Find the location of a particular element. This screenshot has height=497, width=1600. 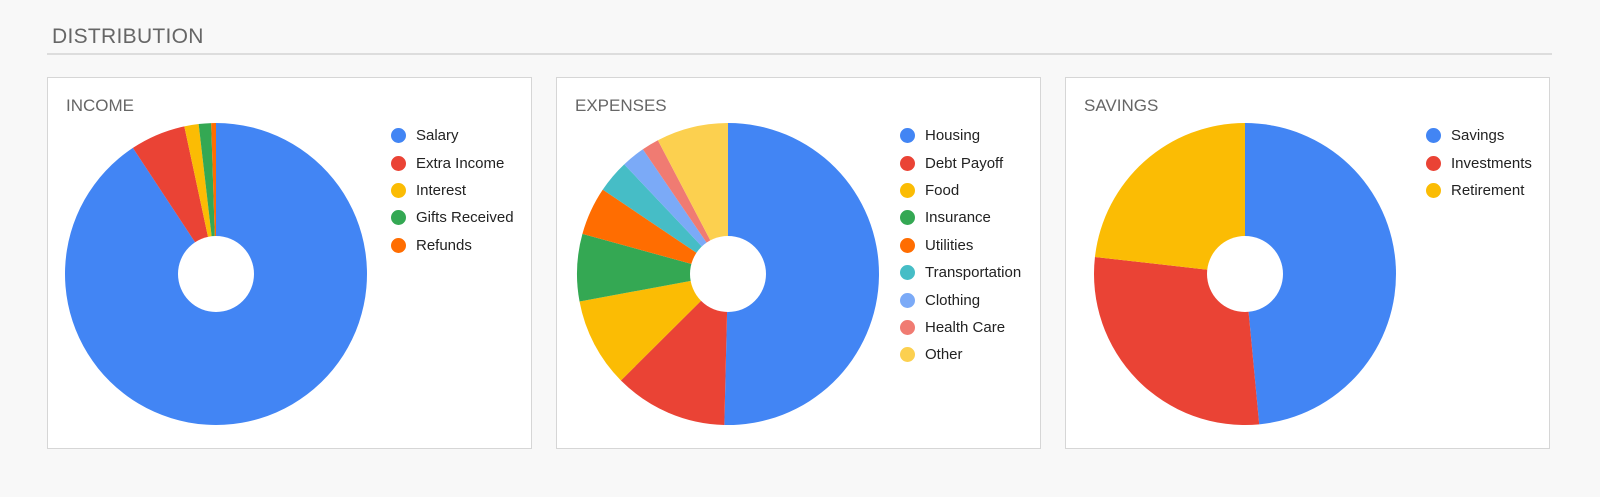

pie-slice-insurance is located at coordinates (652, 267).